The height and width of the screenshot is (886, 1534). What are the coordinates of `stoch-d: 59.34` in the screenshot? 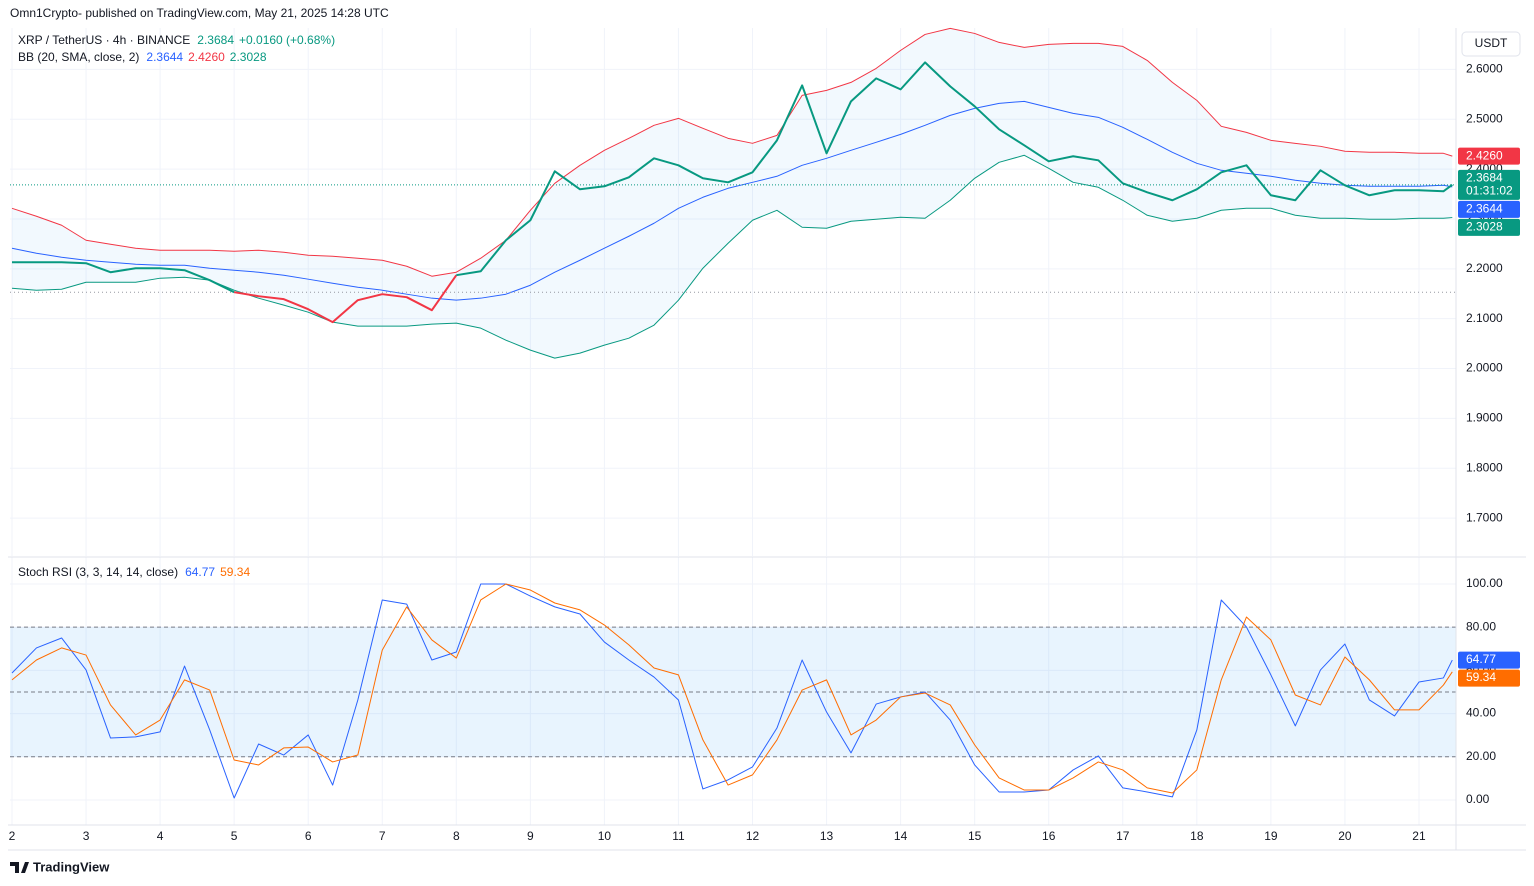 It's located at (235, 572).